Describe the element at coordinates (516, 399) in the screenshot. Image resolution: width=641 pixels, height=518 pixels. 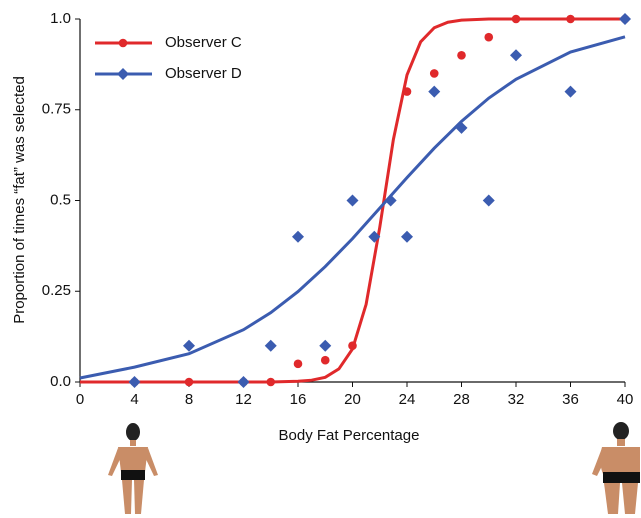
I see `x-tick-label: 32` at that location.